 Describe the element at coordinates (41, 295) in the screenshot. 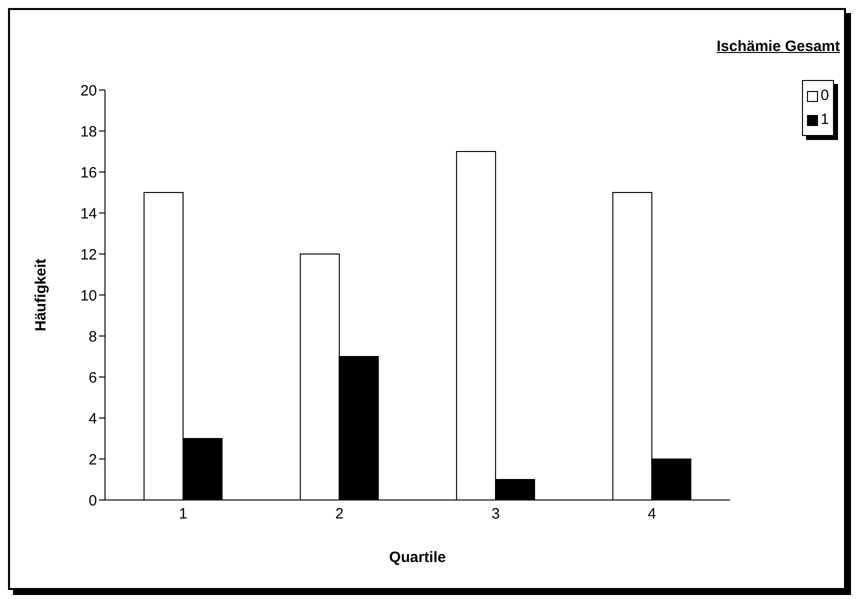

I see `y-axis-title: Häufigkeit` at that location.